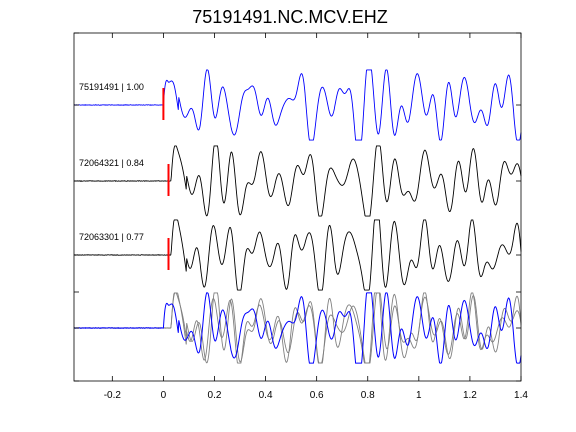 The height and width of the screenshot is (432, 576). What do you see at coordinates (164, 395) in the screenshot?
I see `x-tick-label-1: 0` at bounding box center [164, 395].